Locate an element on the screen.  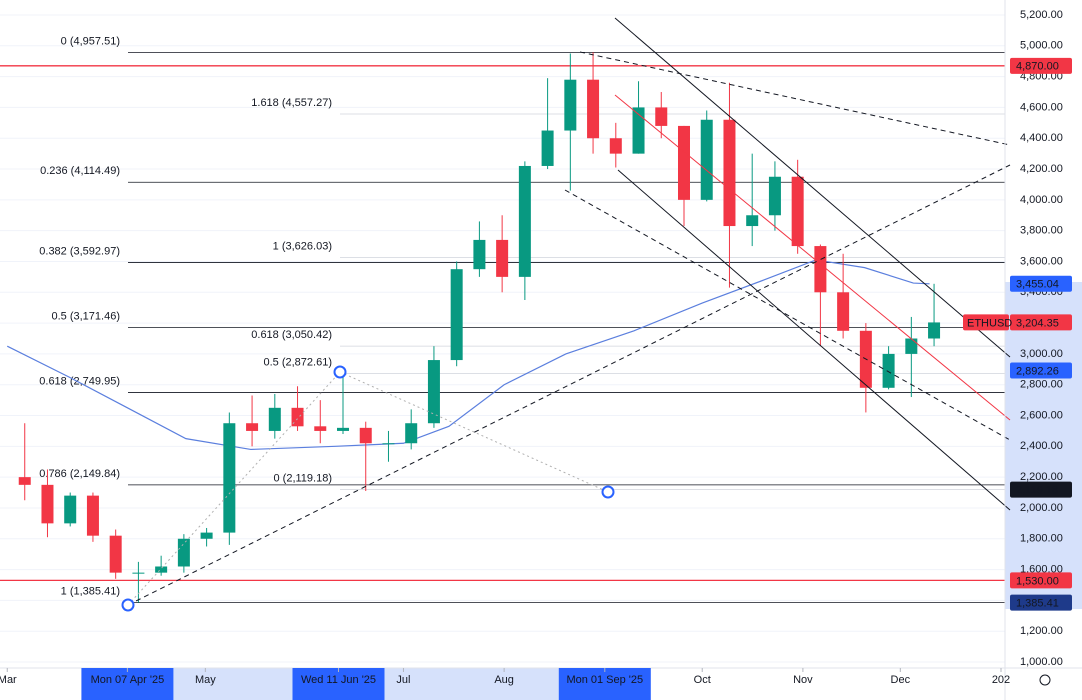
y-tick-label: 5,000.00 is located at coordinates (1041, 46).